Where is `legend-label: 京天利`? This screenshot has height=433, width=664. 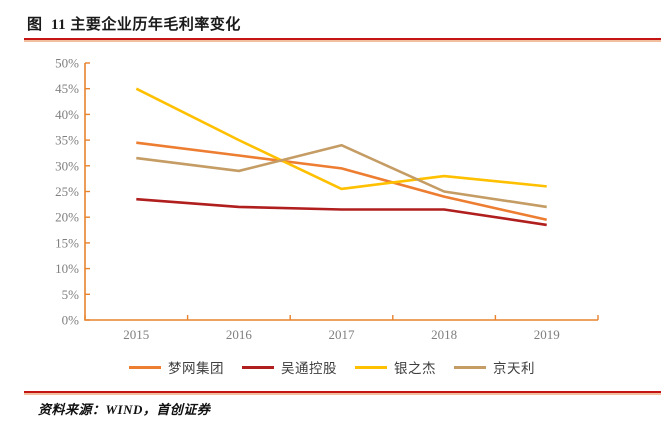 legend-label: 京天利 is located at coordinates (514, 368).